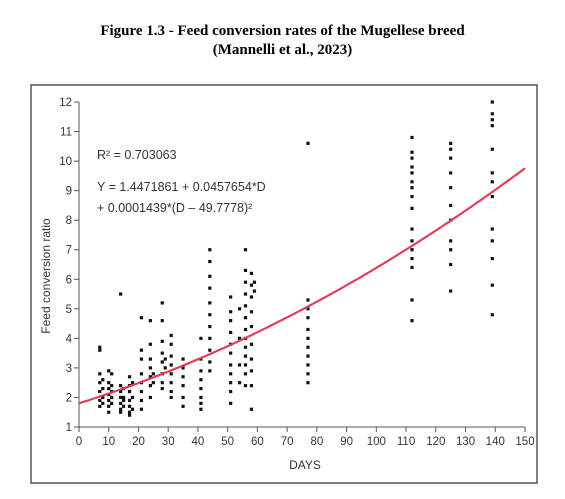 The height and width of the screenshot is (499, 565). What do you see at coordinates (69, 369) in the screenshot?
I see `y-tick-label: 3` at bounding box center [69, 369].